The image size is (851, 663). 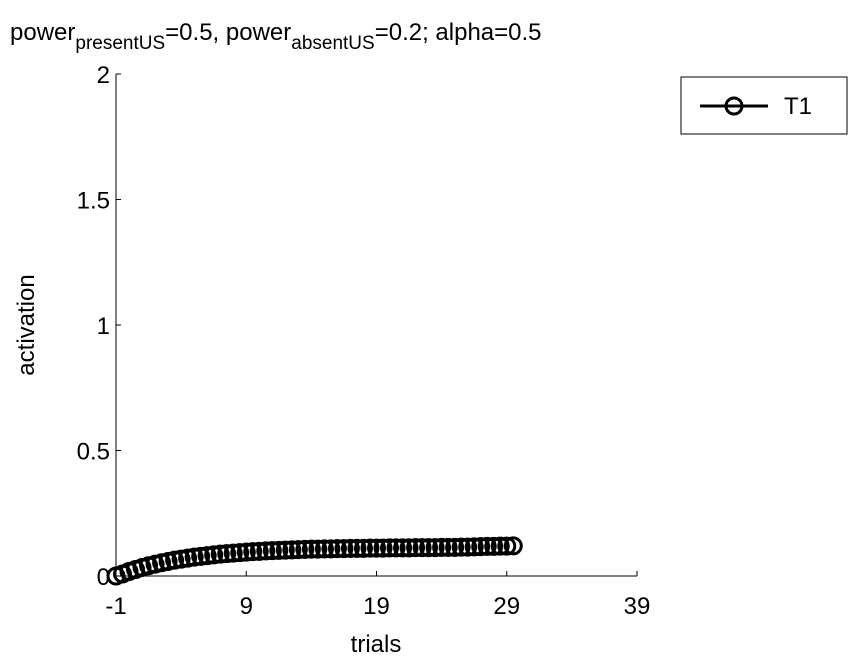 What do you see at coordinates (637, 606) in the screenshot?
I see `x-tick-label: 39` at bounding box center [637, 606].